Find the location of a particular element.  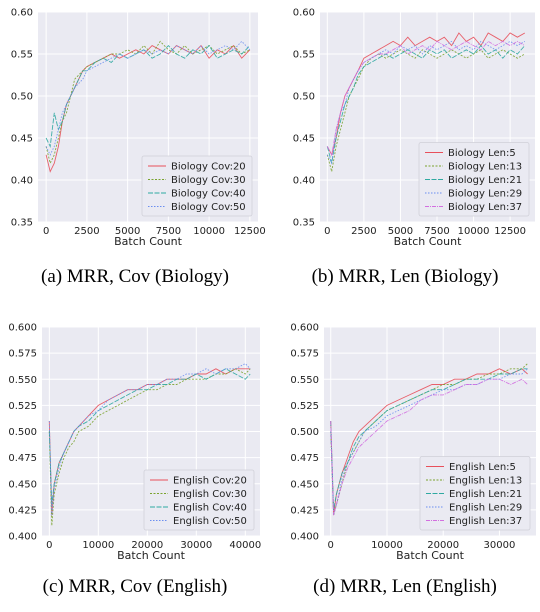

legend-label: Biology Cov:50 is located at coordinates (208, 207).